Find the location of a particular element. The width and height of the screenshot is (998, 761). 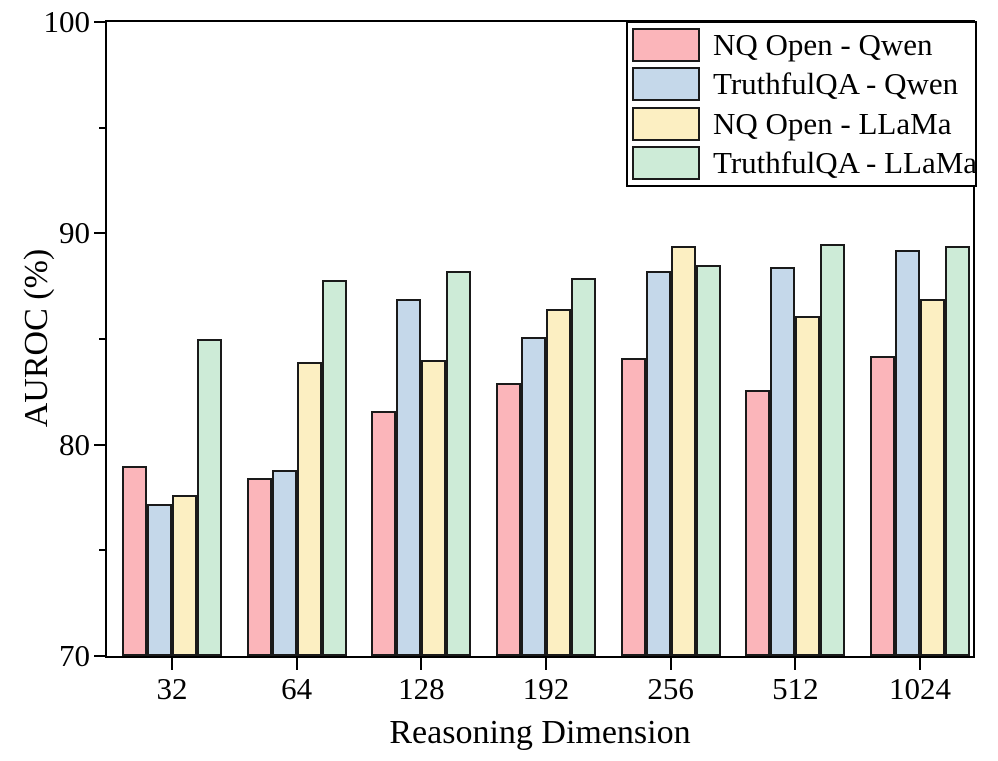

legend-label: TruthfulQA - Qwen is located at coordinates (836, 84).